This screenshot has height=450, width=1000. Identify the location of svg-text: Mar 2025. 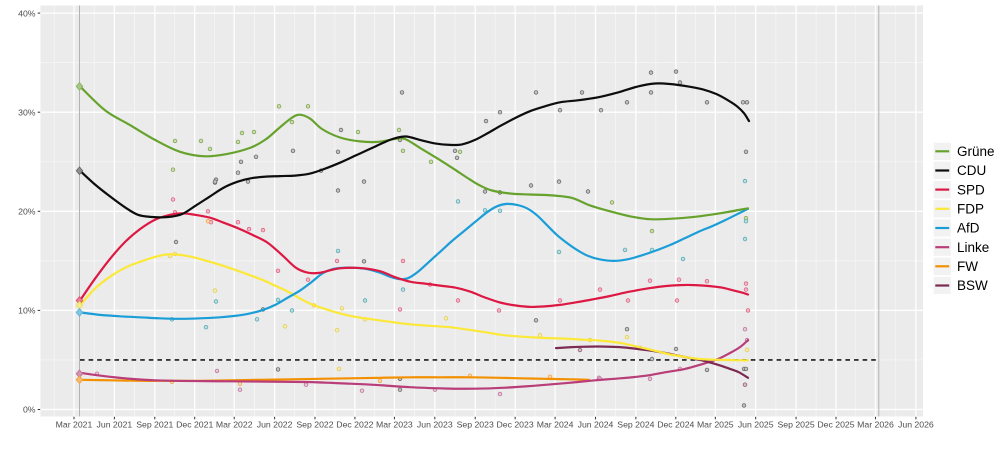
(715, 425).